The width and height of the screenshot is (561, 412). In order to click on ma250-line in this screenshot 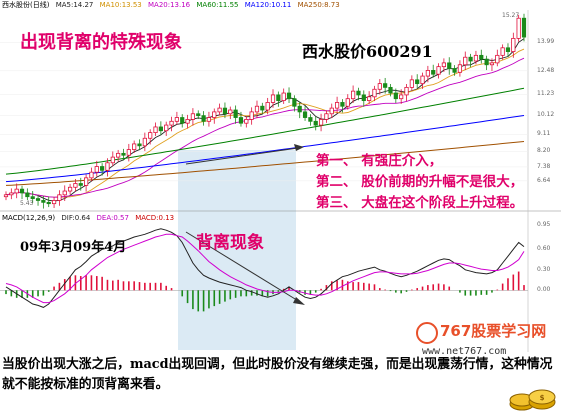, I will do `click(265, 163)`.